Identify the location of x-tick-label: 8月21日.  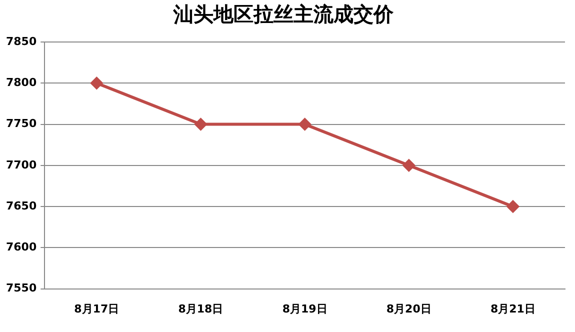
(513, 309).